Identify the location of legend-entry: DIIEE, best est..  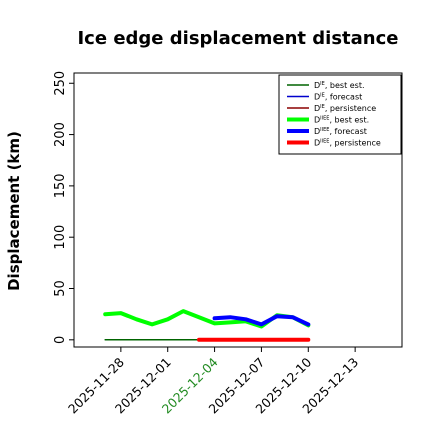
(341, 120).